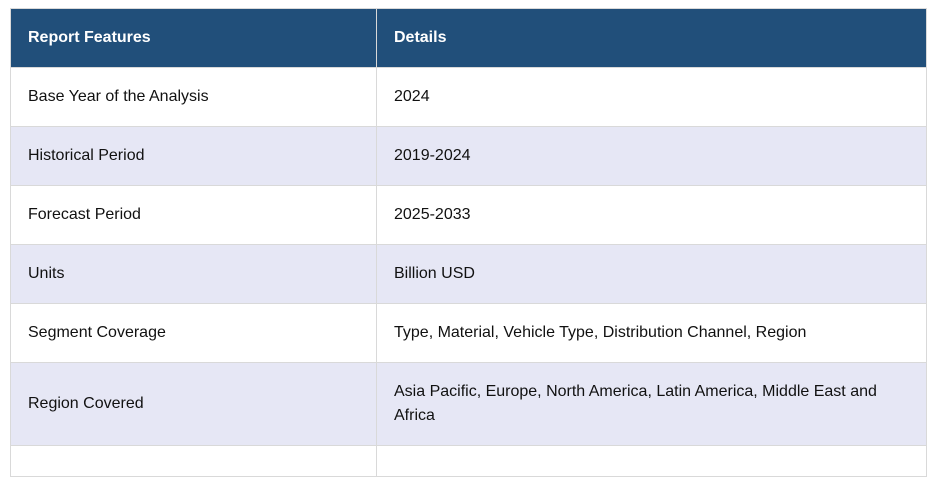 The image size is (931, 477). I want to click on feature-cell, so click(193, 461).